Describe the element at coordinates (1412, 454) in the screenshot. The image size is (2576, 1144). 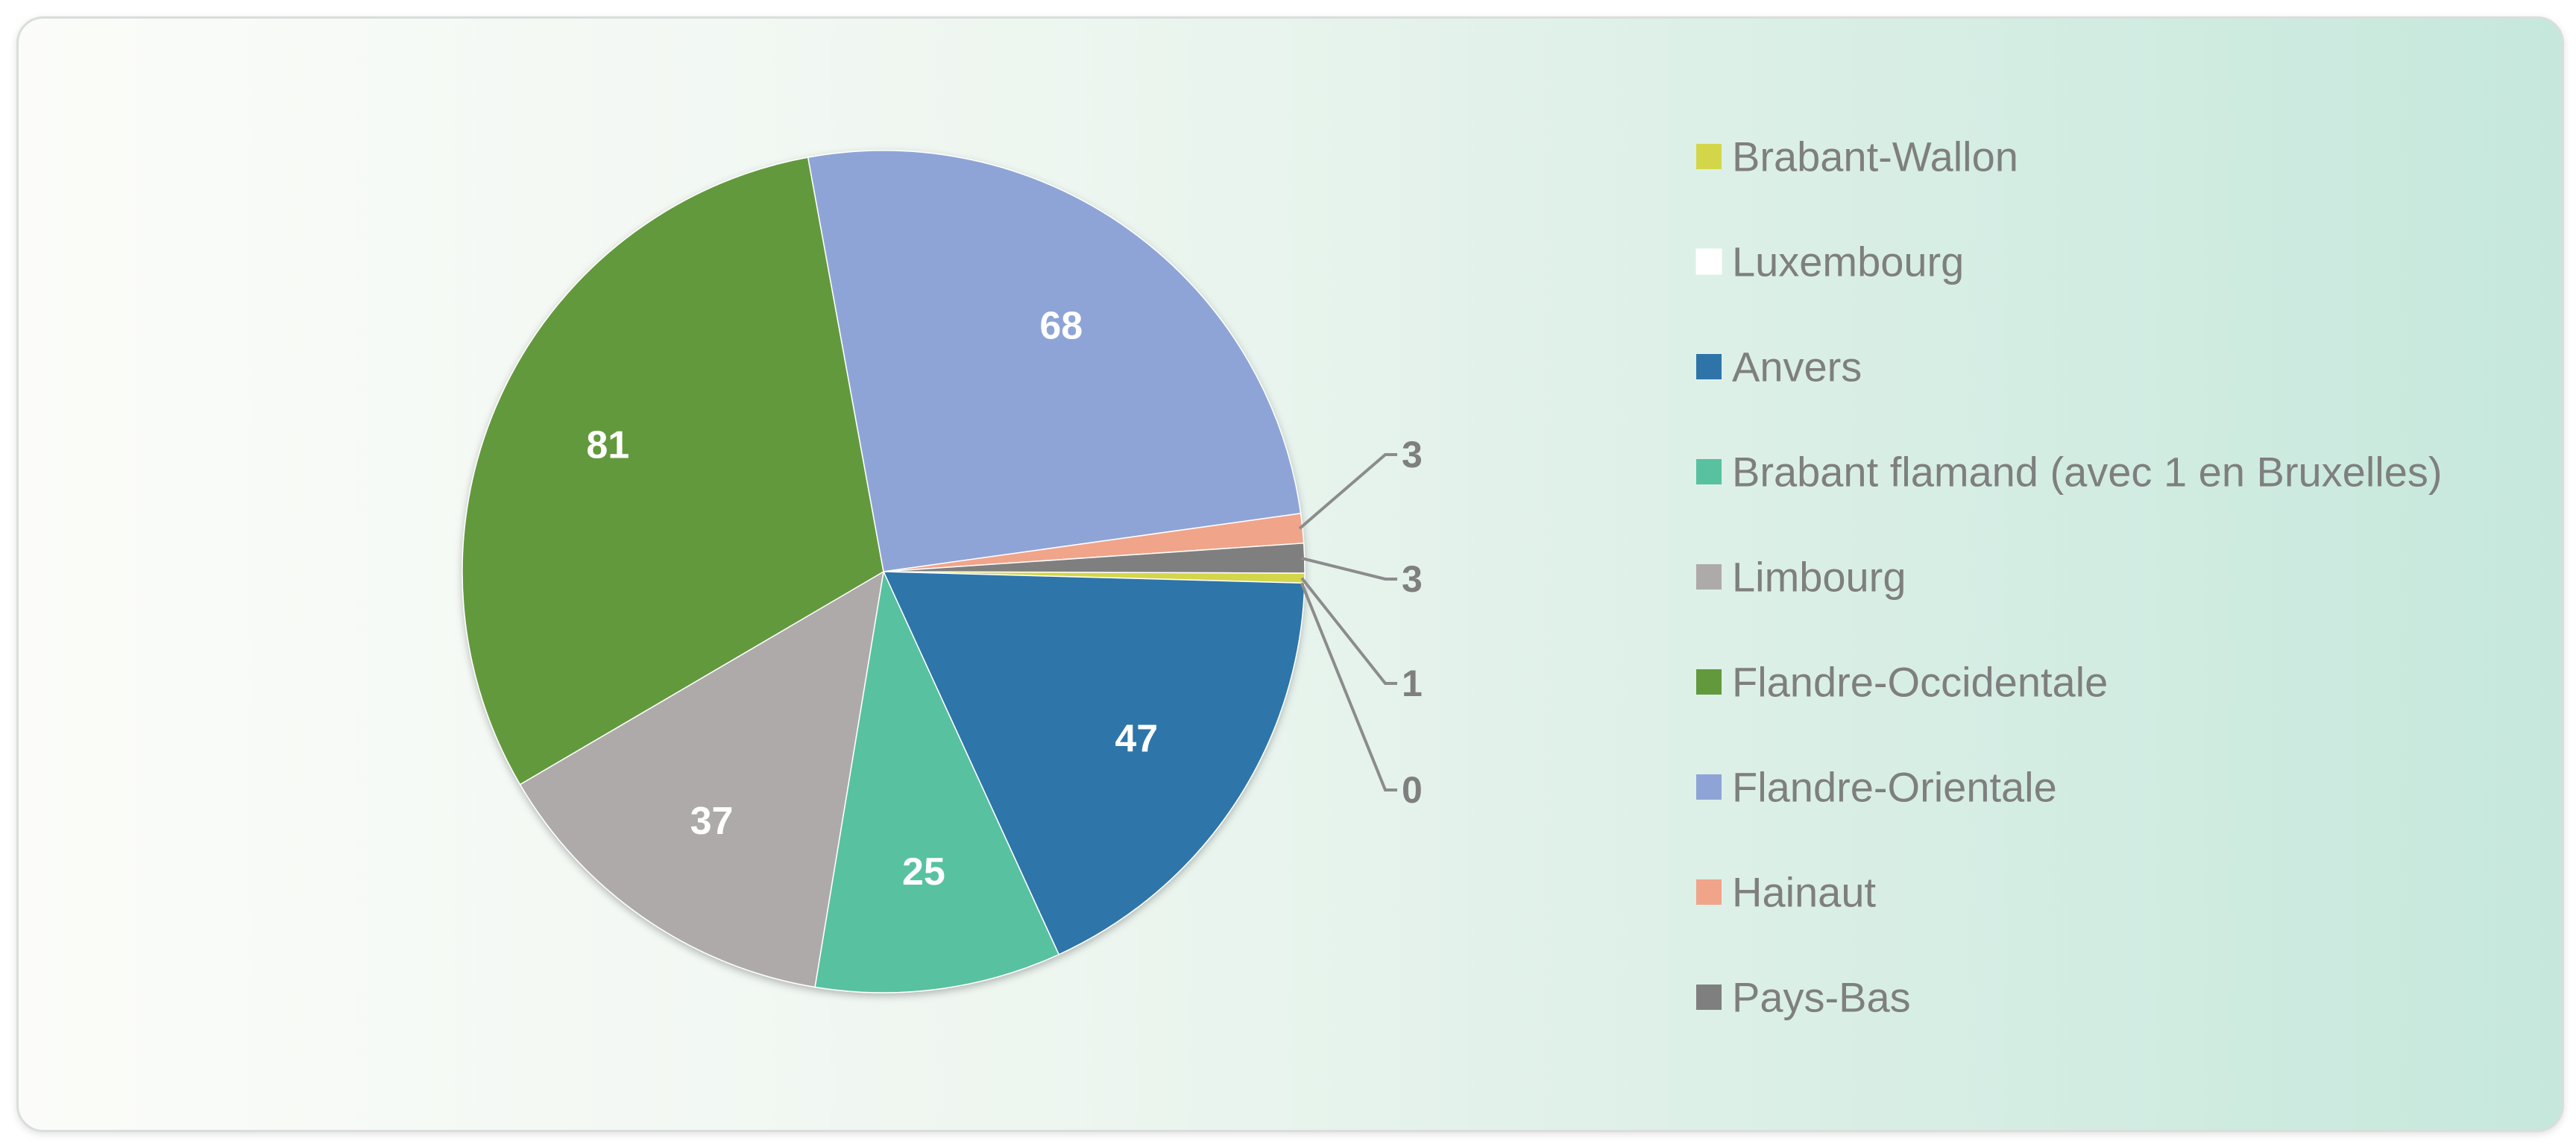
I see `data-label-hainaut: 3` at that location.